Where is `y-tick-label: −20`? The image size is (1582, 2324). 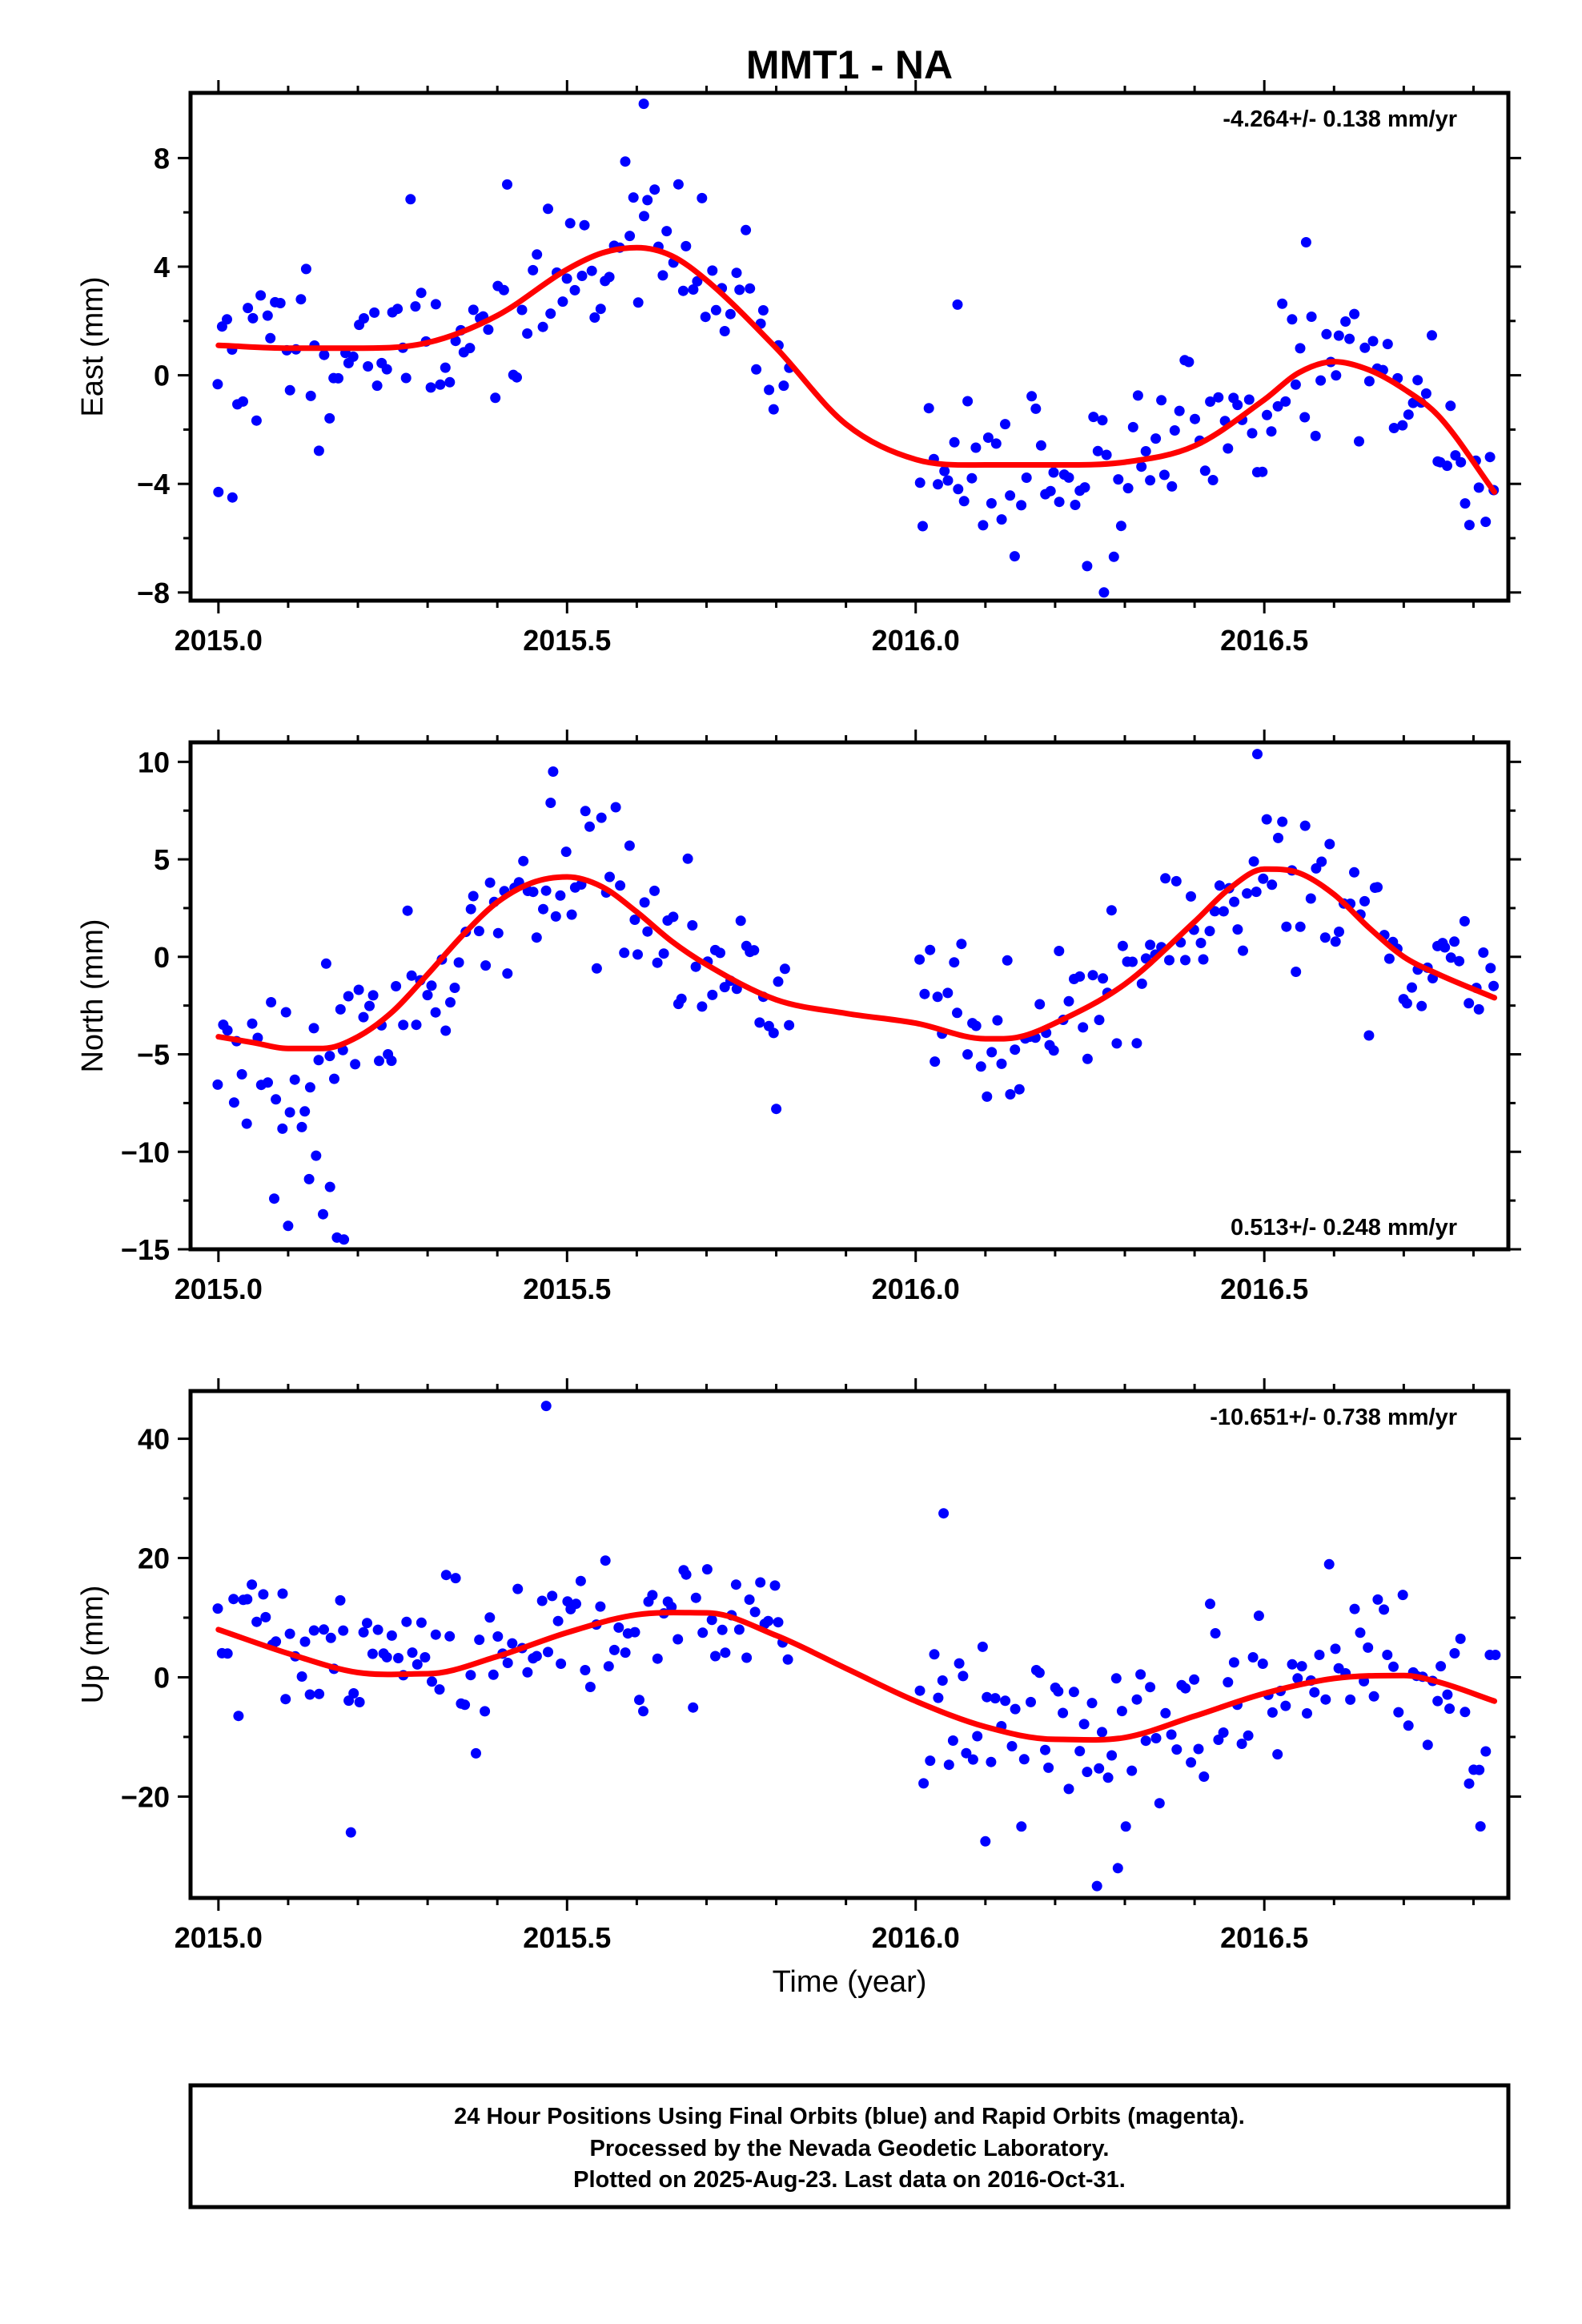 y-tick-label: −20 is located at coordinates (145, 1796).